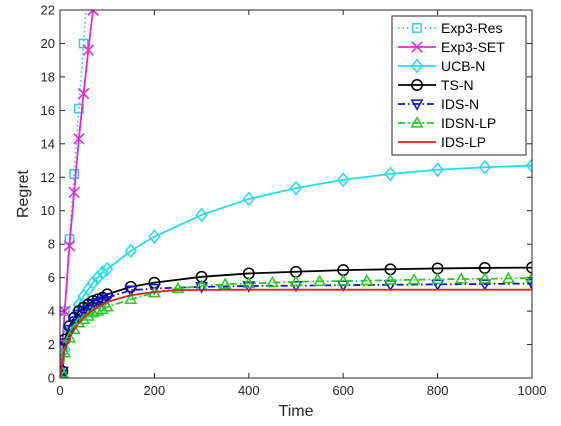 This screenshot has height=426, width=561. I want to click on y-tick-label: 14, so click(48, 143).